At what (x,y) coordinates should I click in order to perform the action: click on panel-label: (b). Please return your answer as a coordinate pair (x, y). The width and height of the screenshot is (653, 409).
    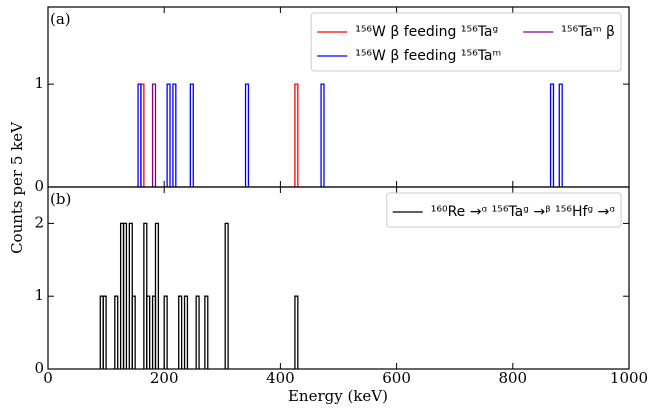
    Looking at the image, I should click on (60, 199).